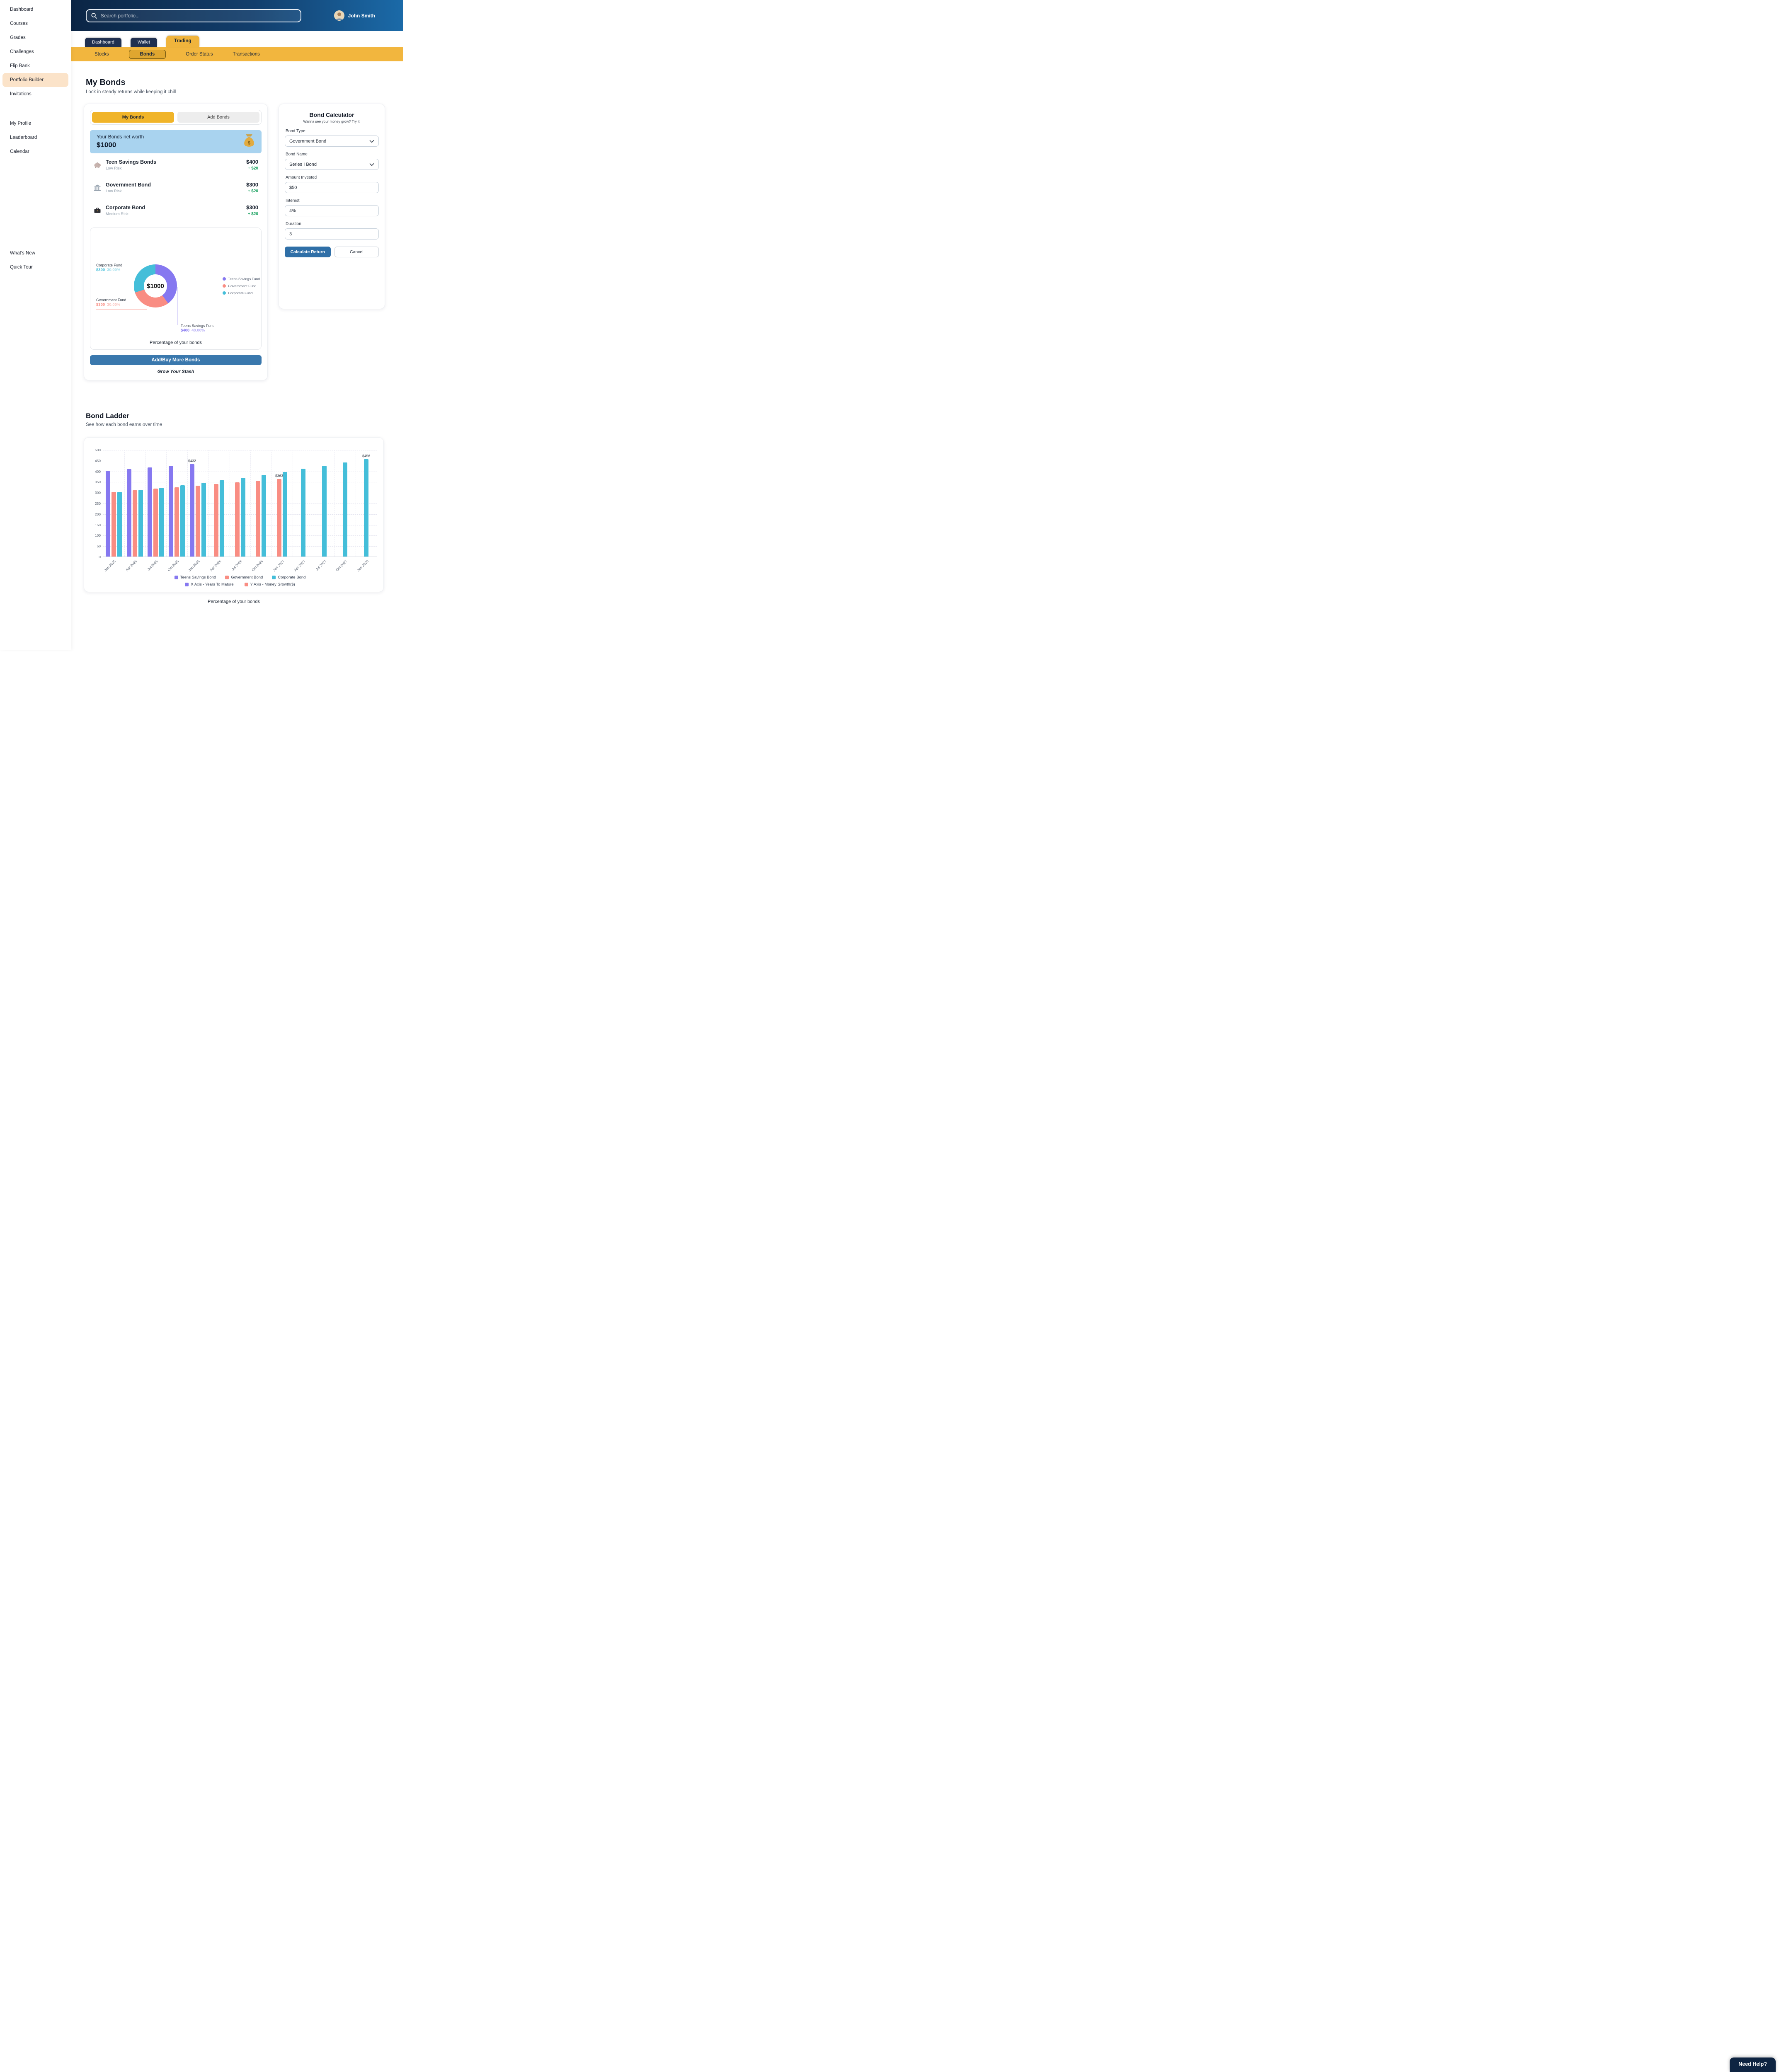  I want to click on bond-type-select: Government Bond, so click(332, 141).